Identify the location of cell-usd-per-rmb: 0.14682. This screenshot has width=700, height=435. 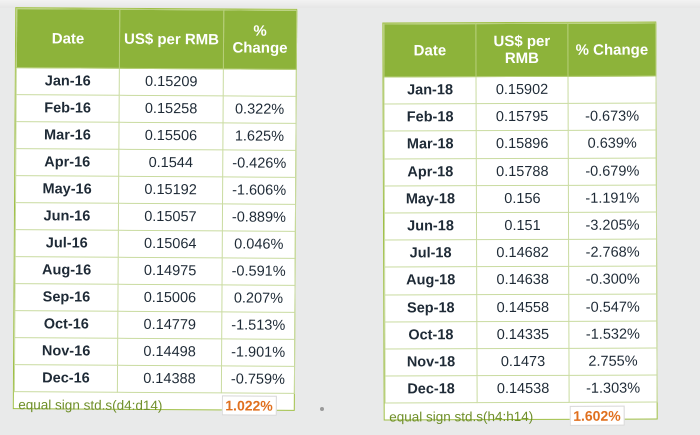
(522, 253).